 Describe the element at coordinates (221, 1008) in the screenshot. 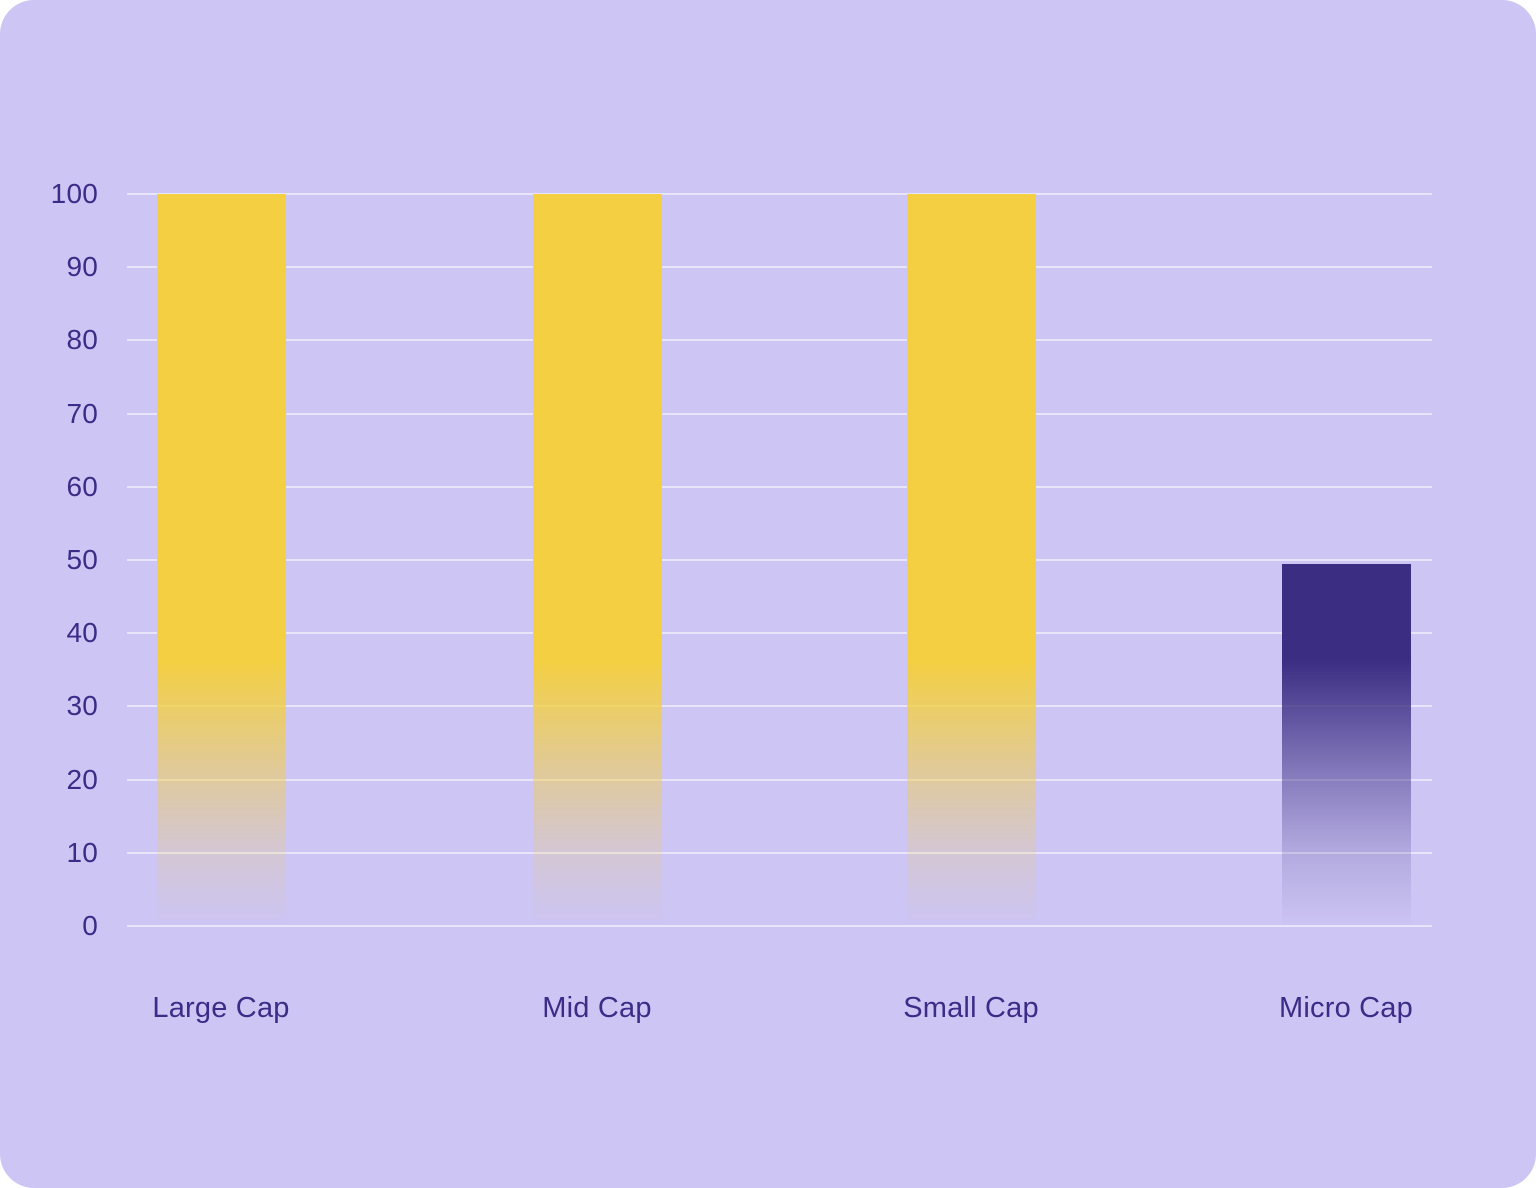

I see `x-label-large-cap: Large Cap` at that location.